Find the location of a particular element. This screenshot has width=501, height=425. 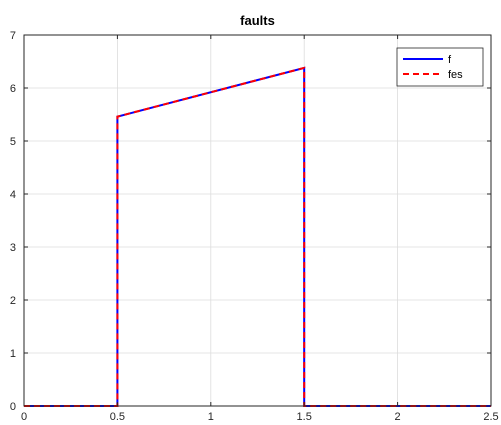

legend-box is located at coordinates (440, 67).